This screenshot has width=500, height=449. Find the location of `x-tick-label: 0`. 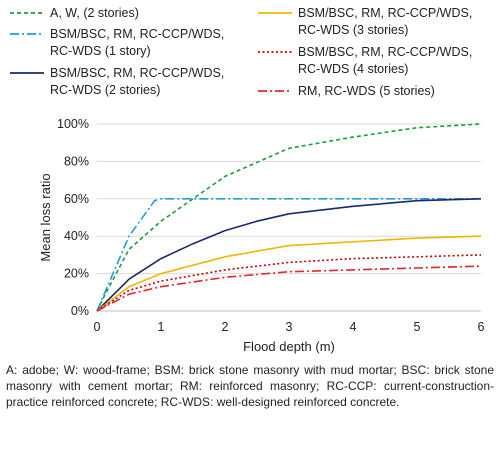

x-tick-label: 0 is located at coordinates (97, 327).